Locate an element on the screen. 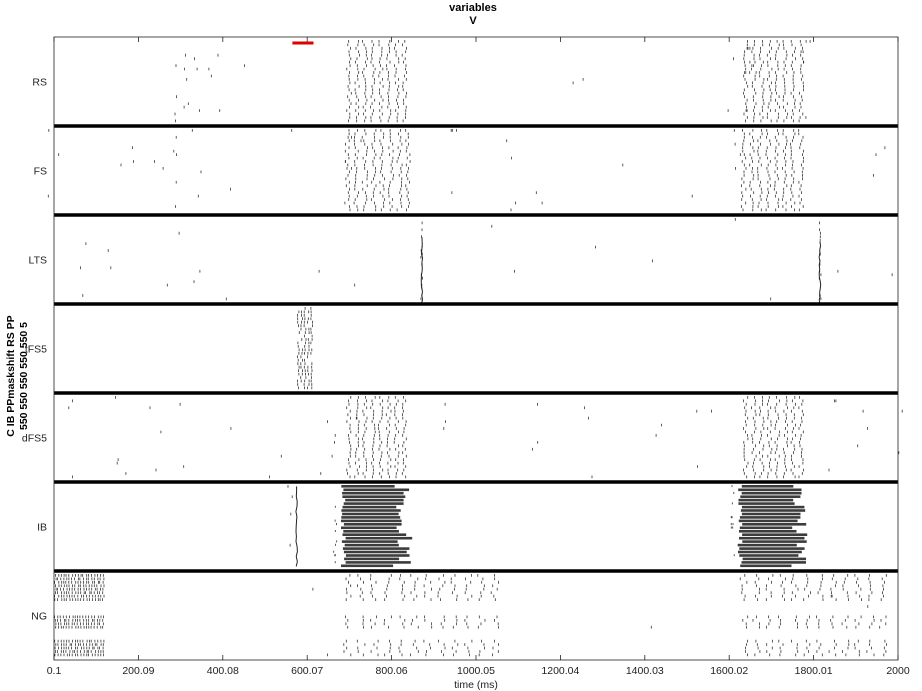 The width and height of the screenshot is (922, 691). spike-train-ng is located at coordinates (470, 615).